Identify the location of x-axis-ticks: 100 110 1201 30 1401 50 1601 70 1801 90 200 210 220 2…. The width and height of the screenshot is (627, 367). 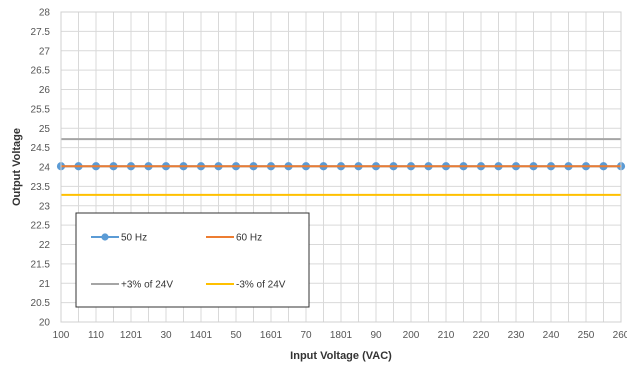
(340, 335).